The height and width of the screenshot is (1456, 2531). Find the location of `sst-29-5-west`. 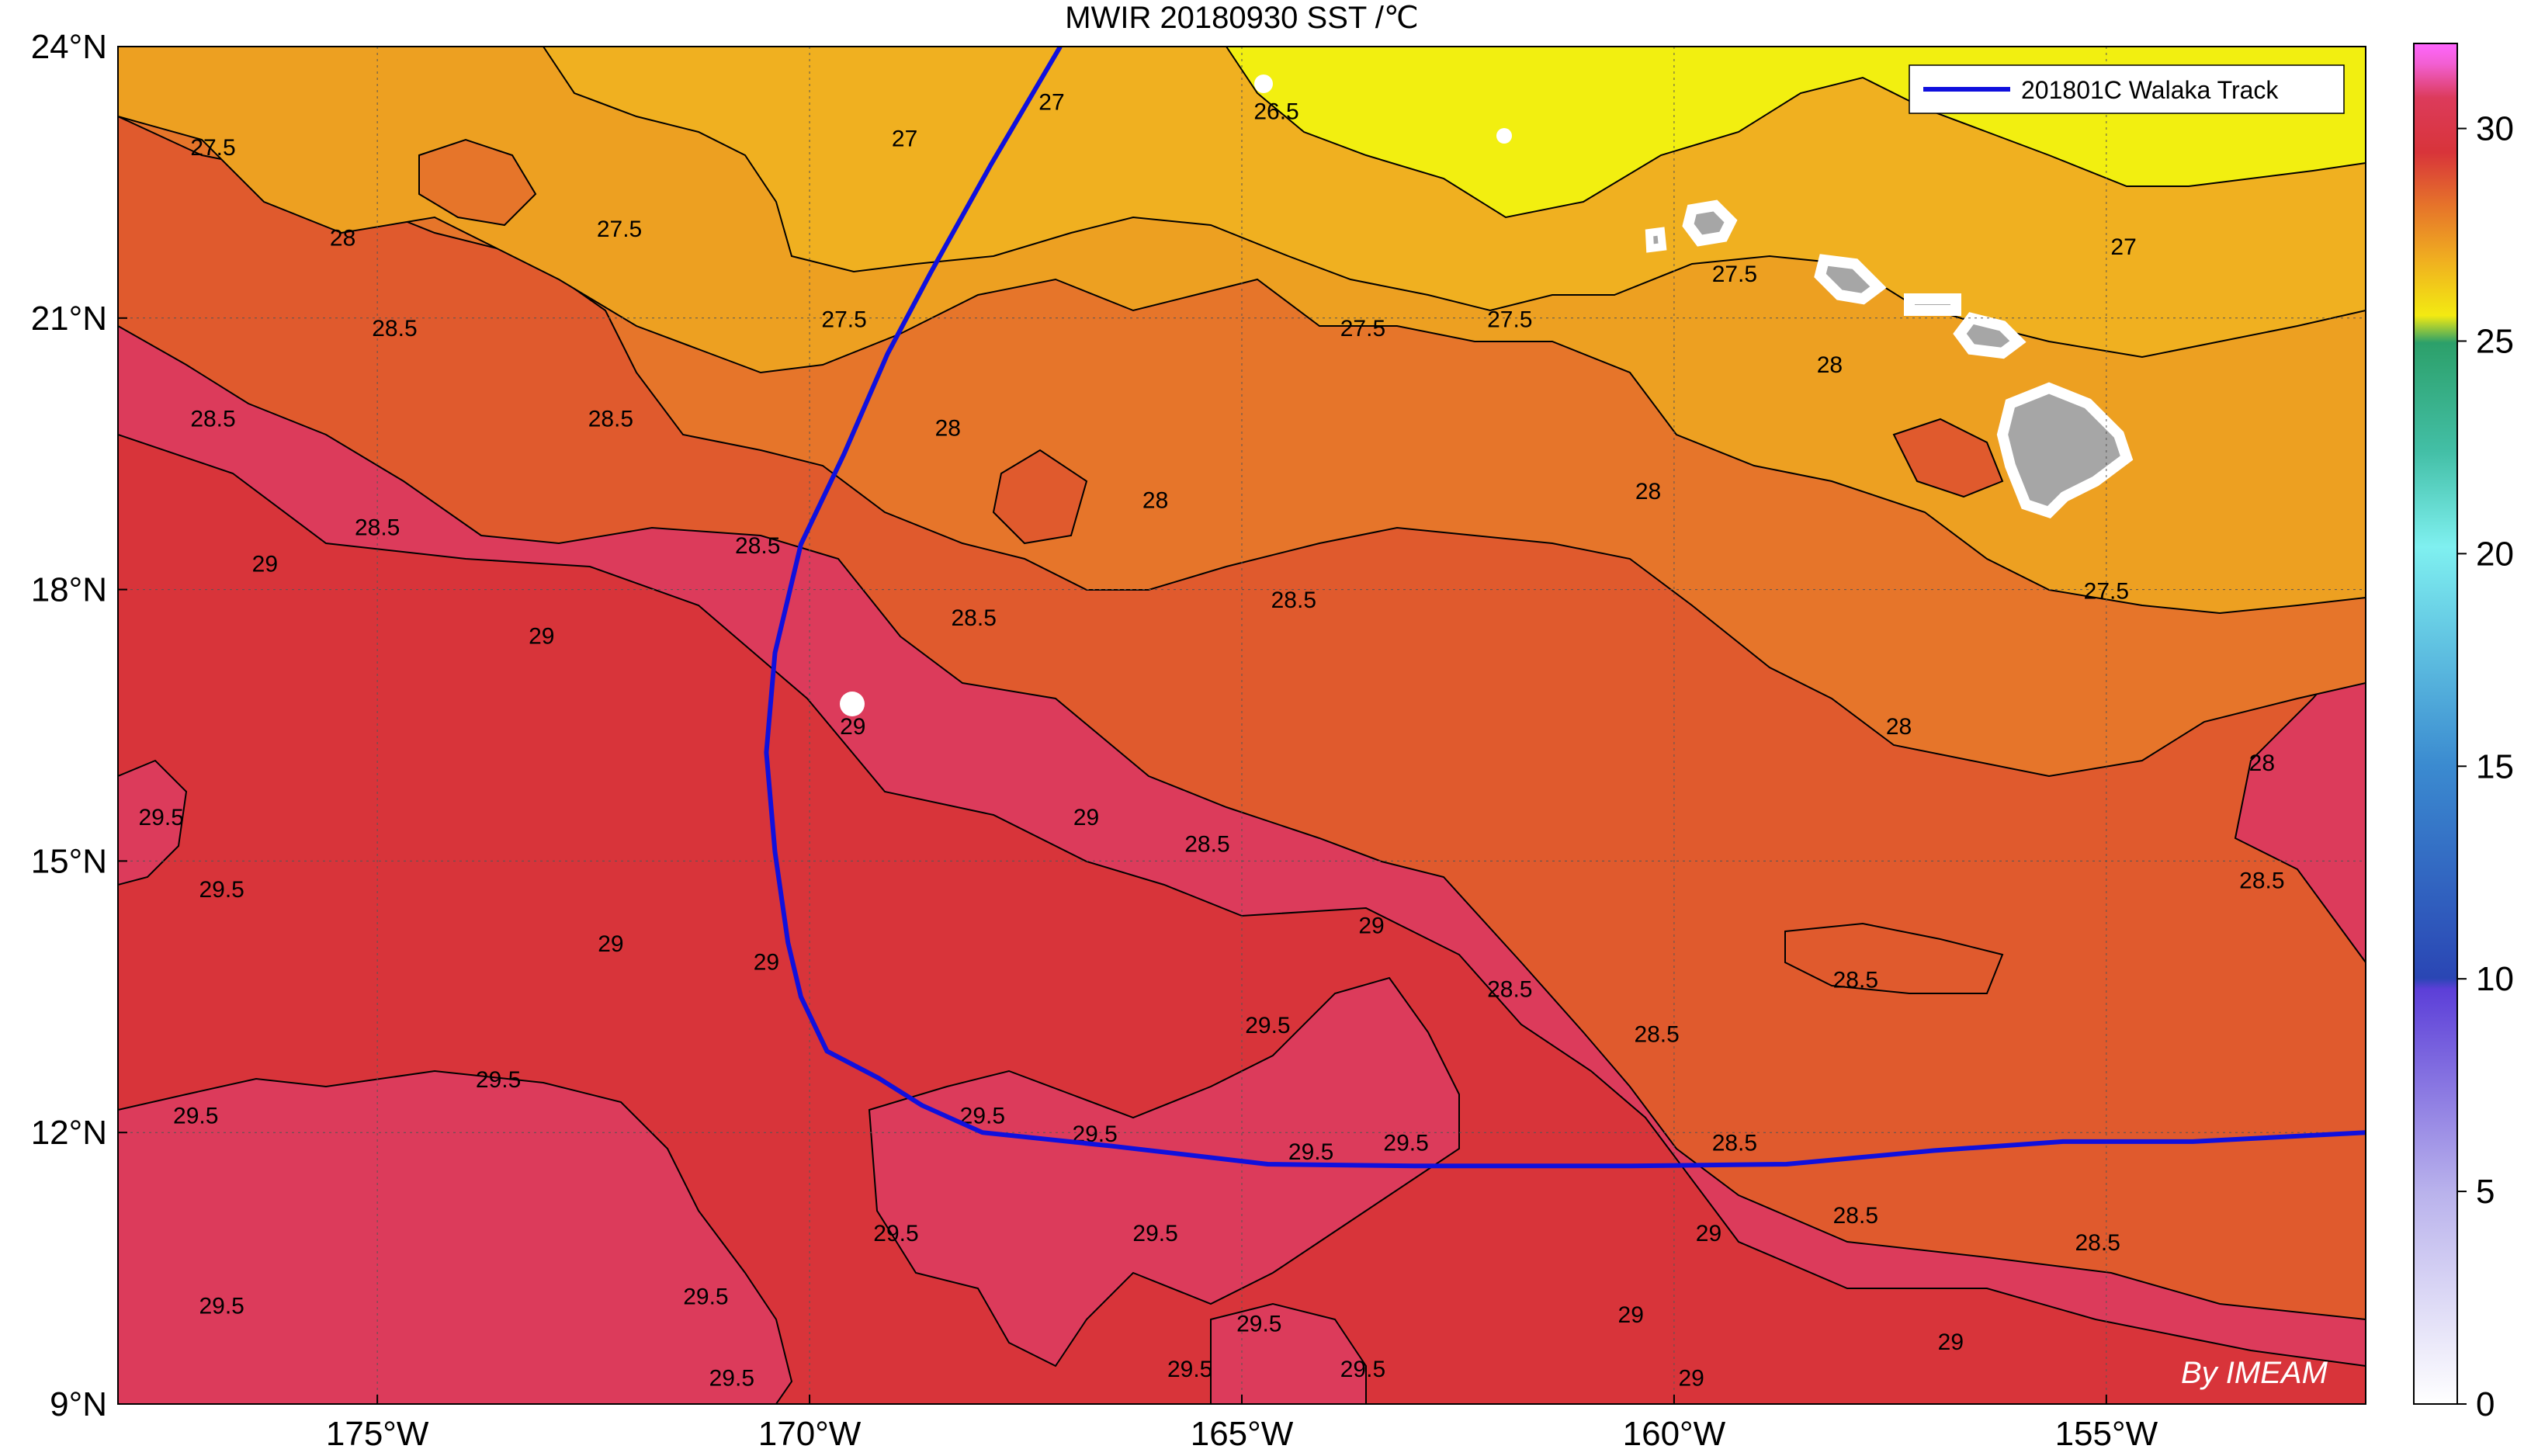

sst-29-5-west is located at coordinates (153, 823).